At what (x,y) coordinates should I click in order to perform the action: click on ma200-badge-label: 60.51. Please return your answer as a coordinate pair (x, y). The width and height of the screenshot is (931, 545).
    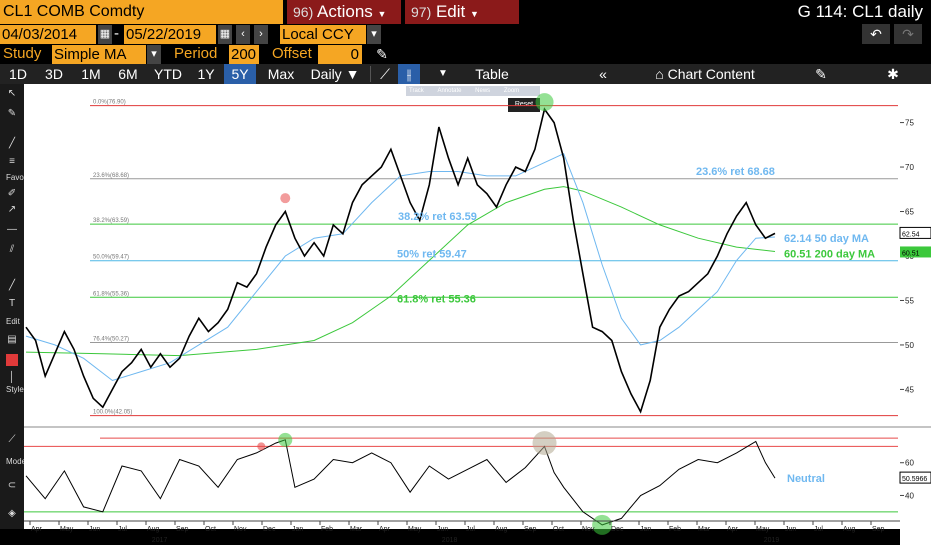
    Looking at the image, I should click on (911, 253).